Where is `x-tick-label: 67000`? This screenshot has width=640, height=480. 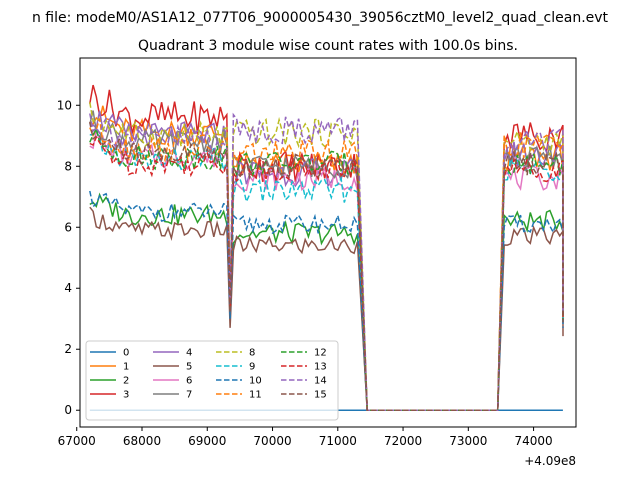
x-tick-label: 67000 is located at coordinates (77, 441).